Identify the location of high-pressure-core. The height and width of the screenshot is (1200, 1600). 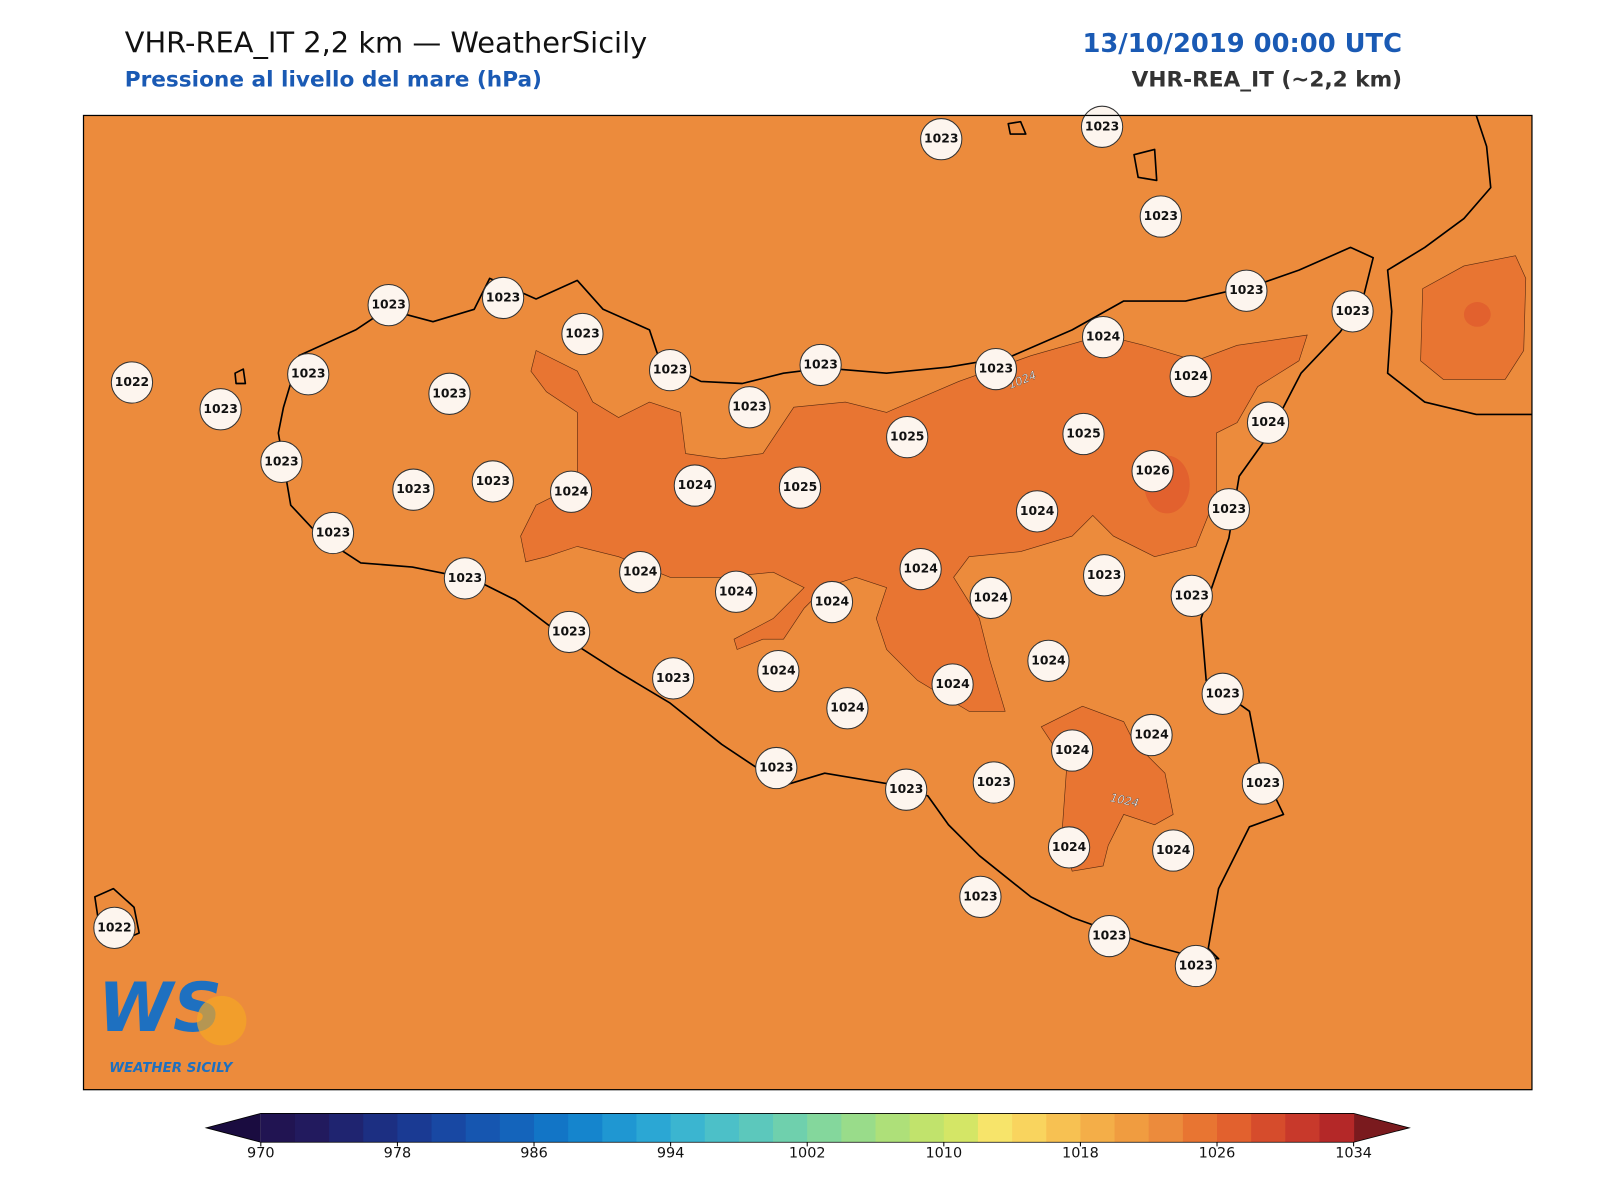
(1477, 314).